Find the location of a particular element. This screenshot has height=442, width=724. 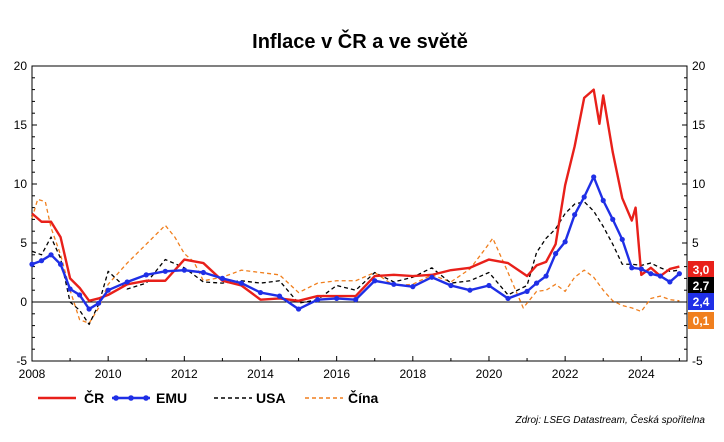

badge-cr-box is located at coordinates (701, 269).